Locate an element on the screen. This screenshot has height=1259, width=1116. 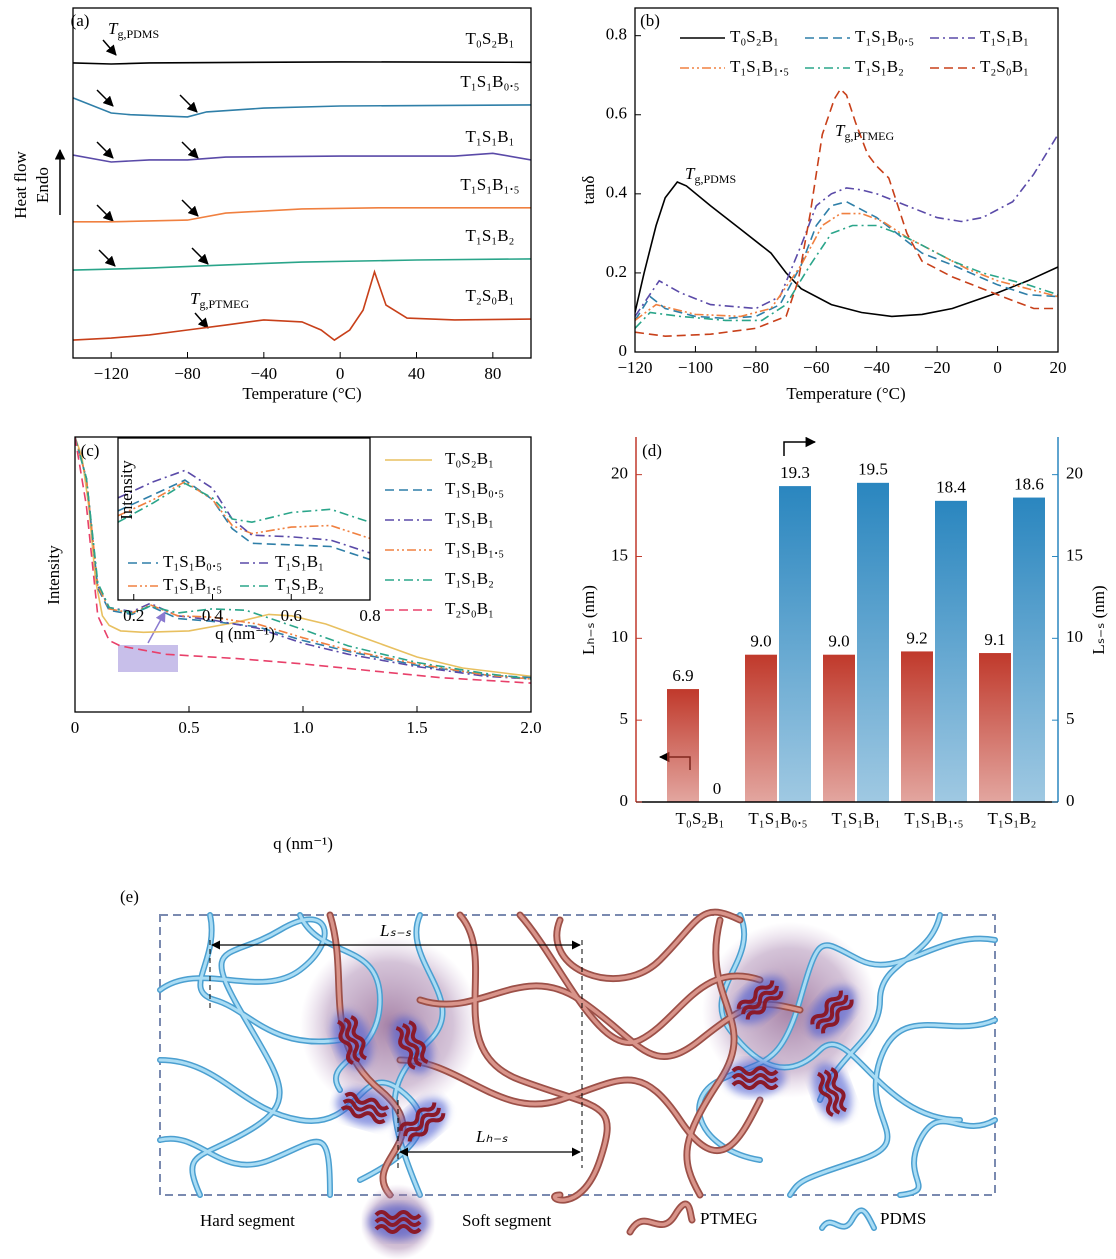
highlight-c is located at coordinates (148, 641).